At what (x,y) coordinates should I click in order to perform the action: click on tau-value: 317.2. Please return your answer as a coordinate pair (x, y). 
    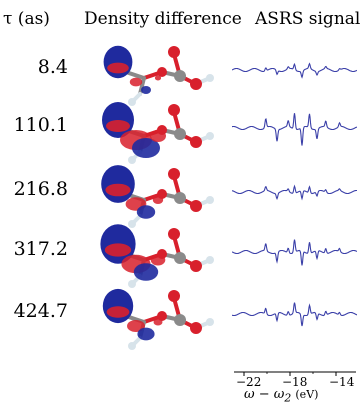
    Looking at the image, I should click on (40, 249).